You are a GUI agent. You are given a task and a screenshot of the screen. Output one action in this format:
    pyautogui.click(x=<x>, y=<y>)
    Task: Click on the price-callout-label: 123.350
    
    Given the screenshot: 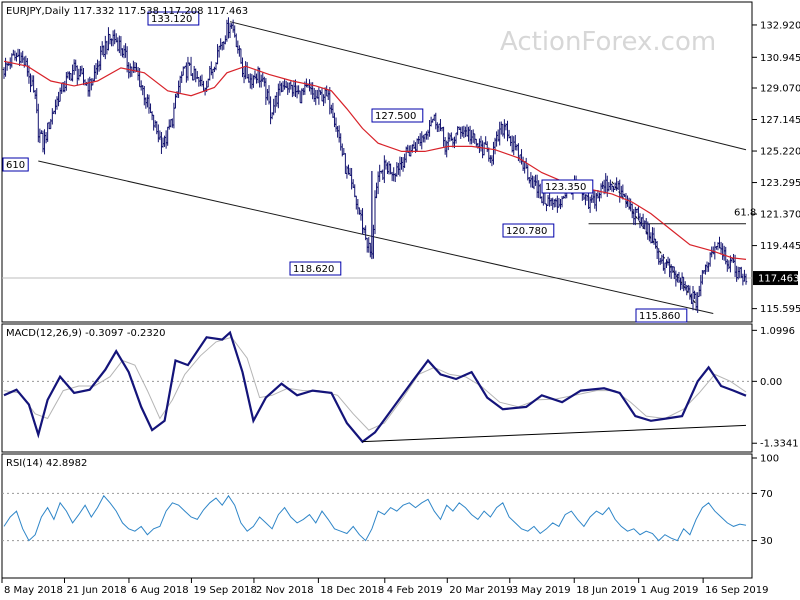 What is the action you would take?
    pyautogui.click(x=565, y=187)
    